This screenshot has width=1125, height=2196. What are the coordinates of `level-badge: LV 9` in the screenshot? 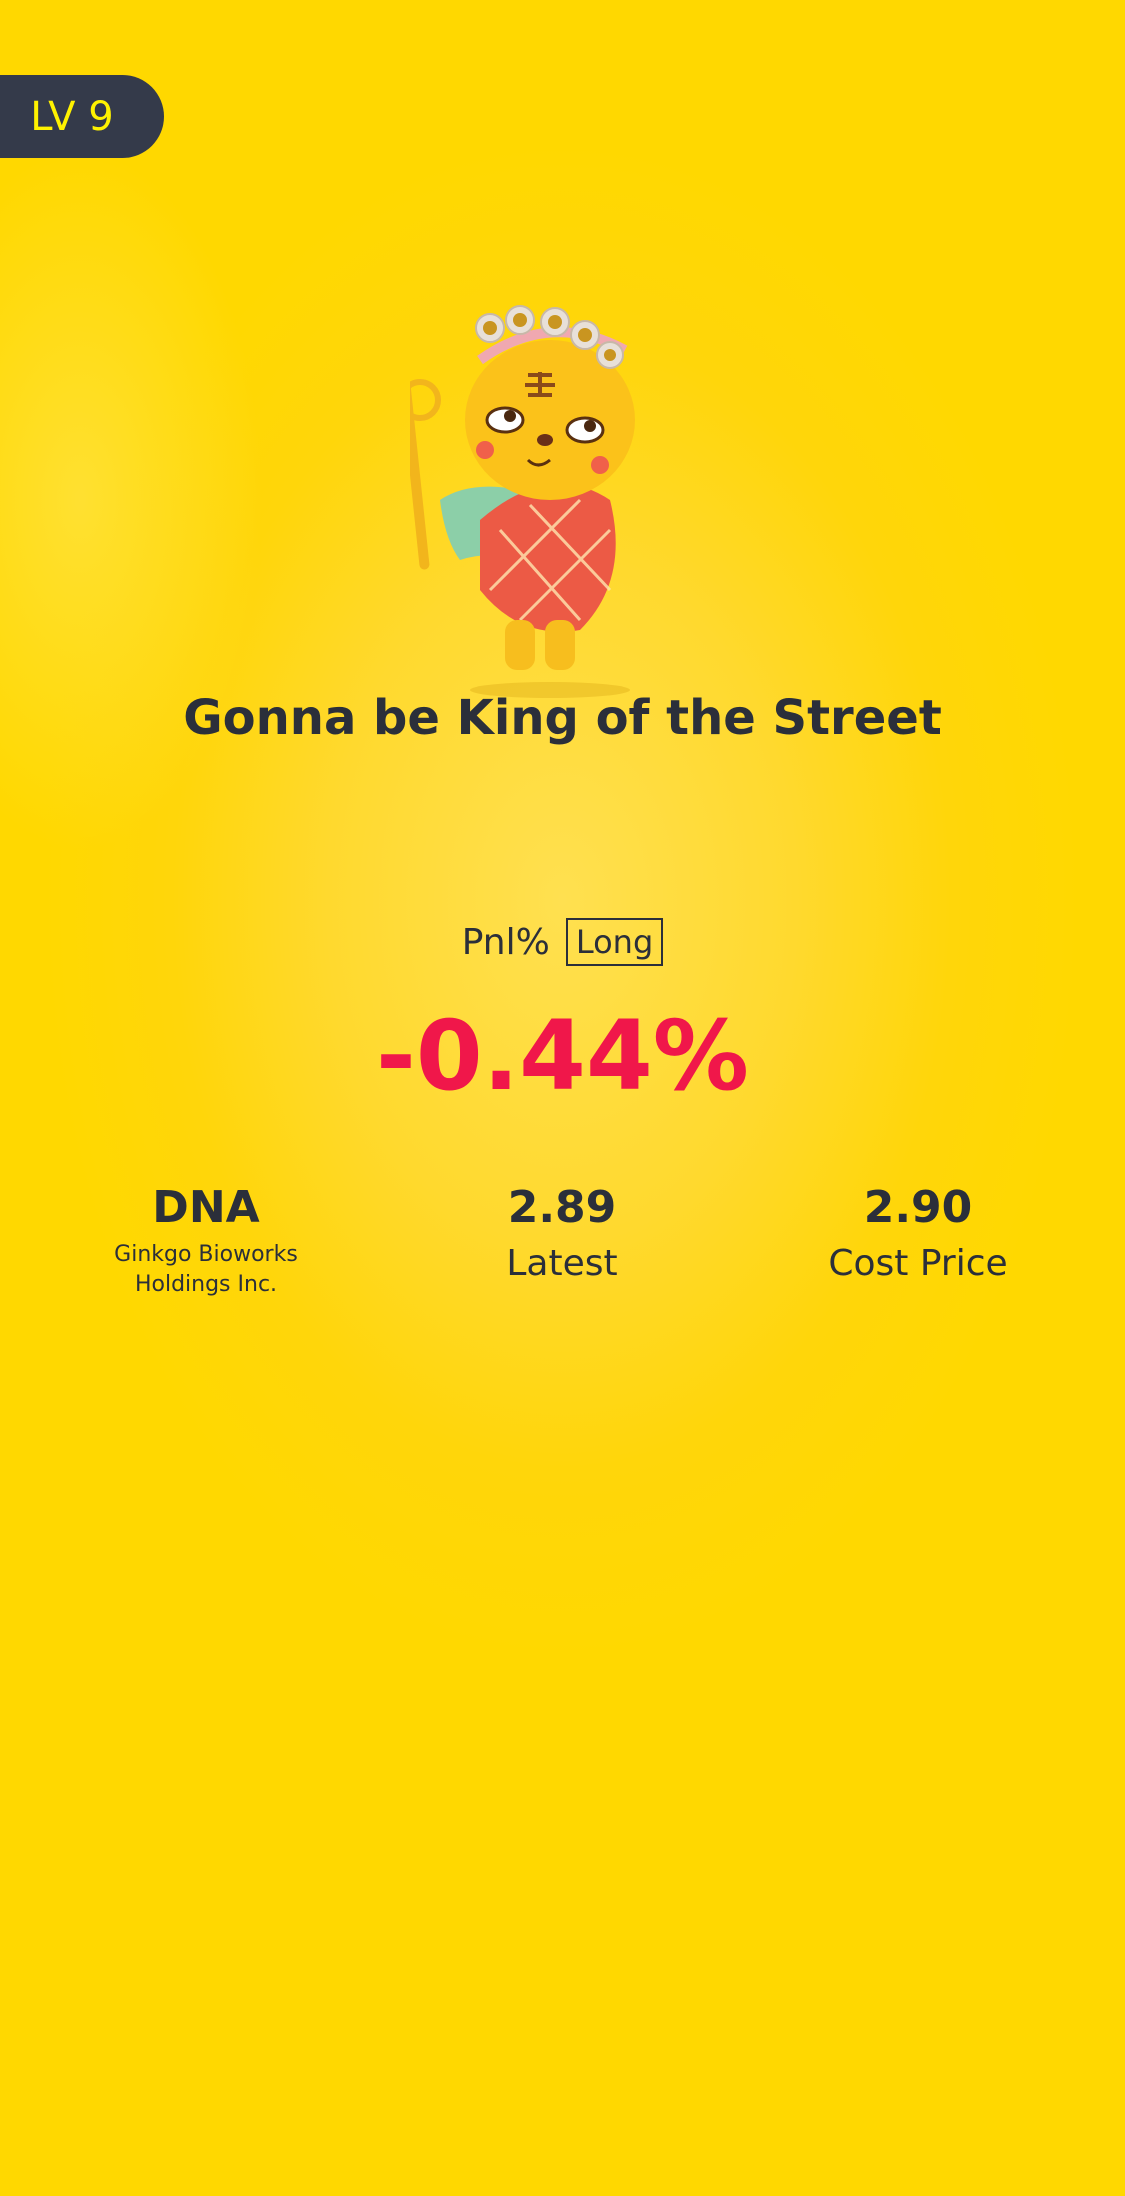 It's located at (82, 116).